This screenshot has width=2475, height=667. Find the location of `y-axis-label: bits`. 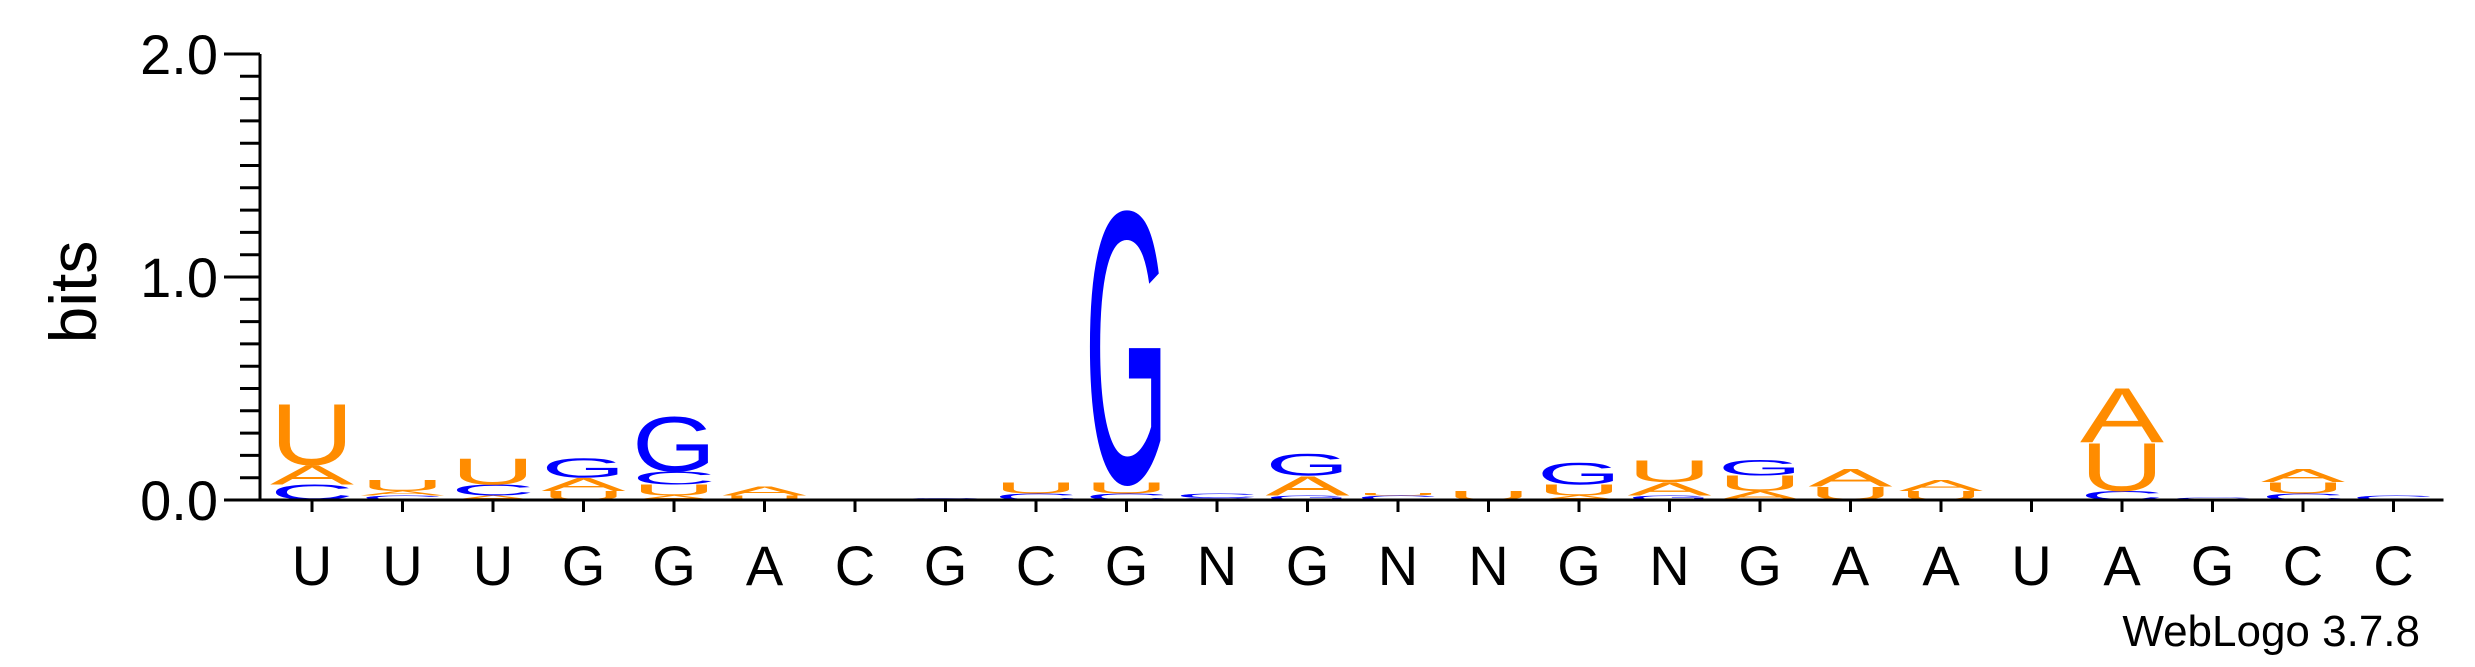

y-axis-label: bits is located at coordinates (73, 292).